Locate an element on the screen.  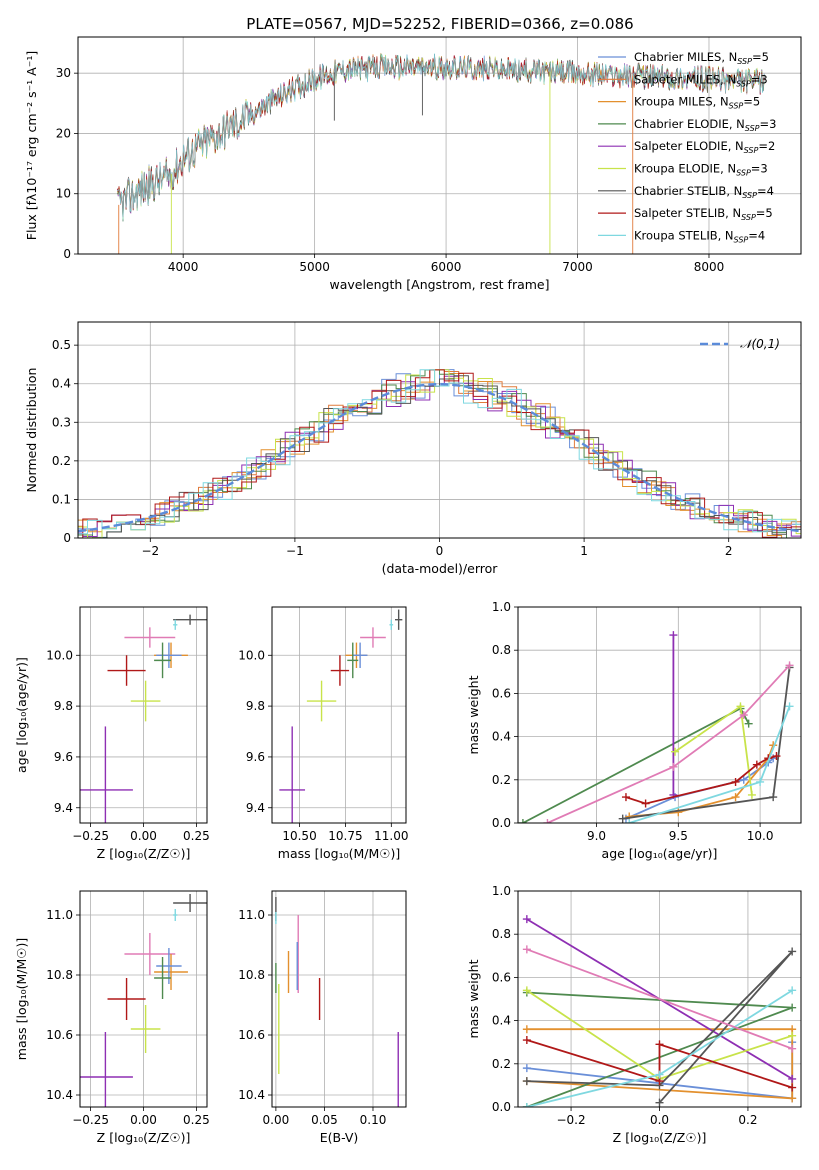
legend: 𝒩(0,1) is located at coordinates (740, 344).